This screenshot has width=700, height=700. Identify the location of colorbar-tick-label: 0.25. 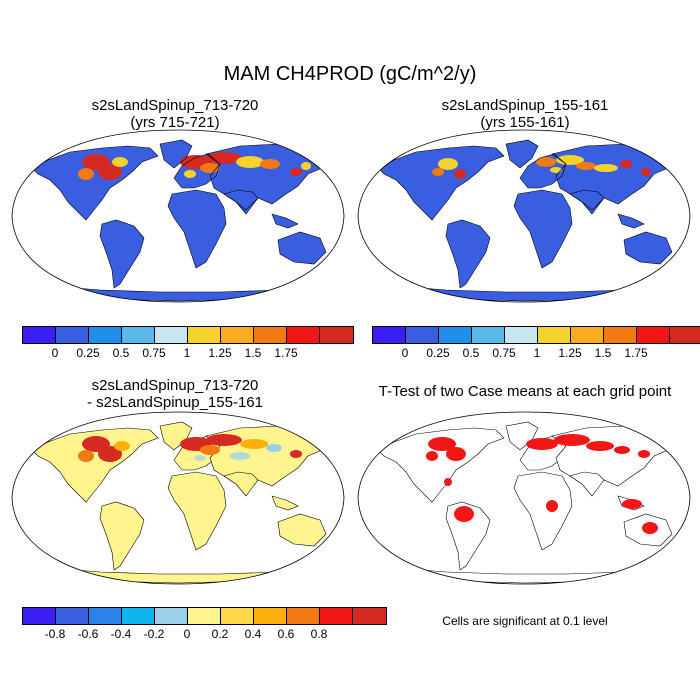
(438, 353).